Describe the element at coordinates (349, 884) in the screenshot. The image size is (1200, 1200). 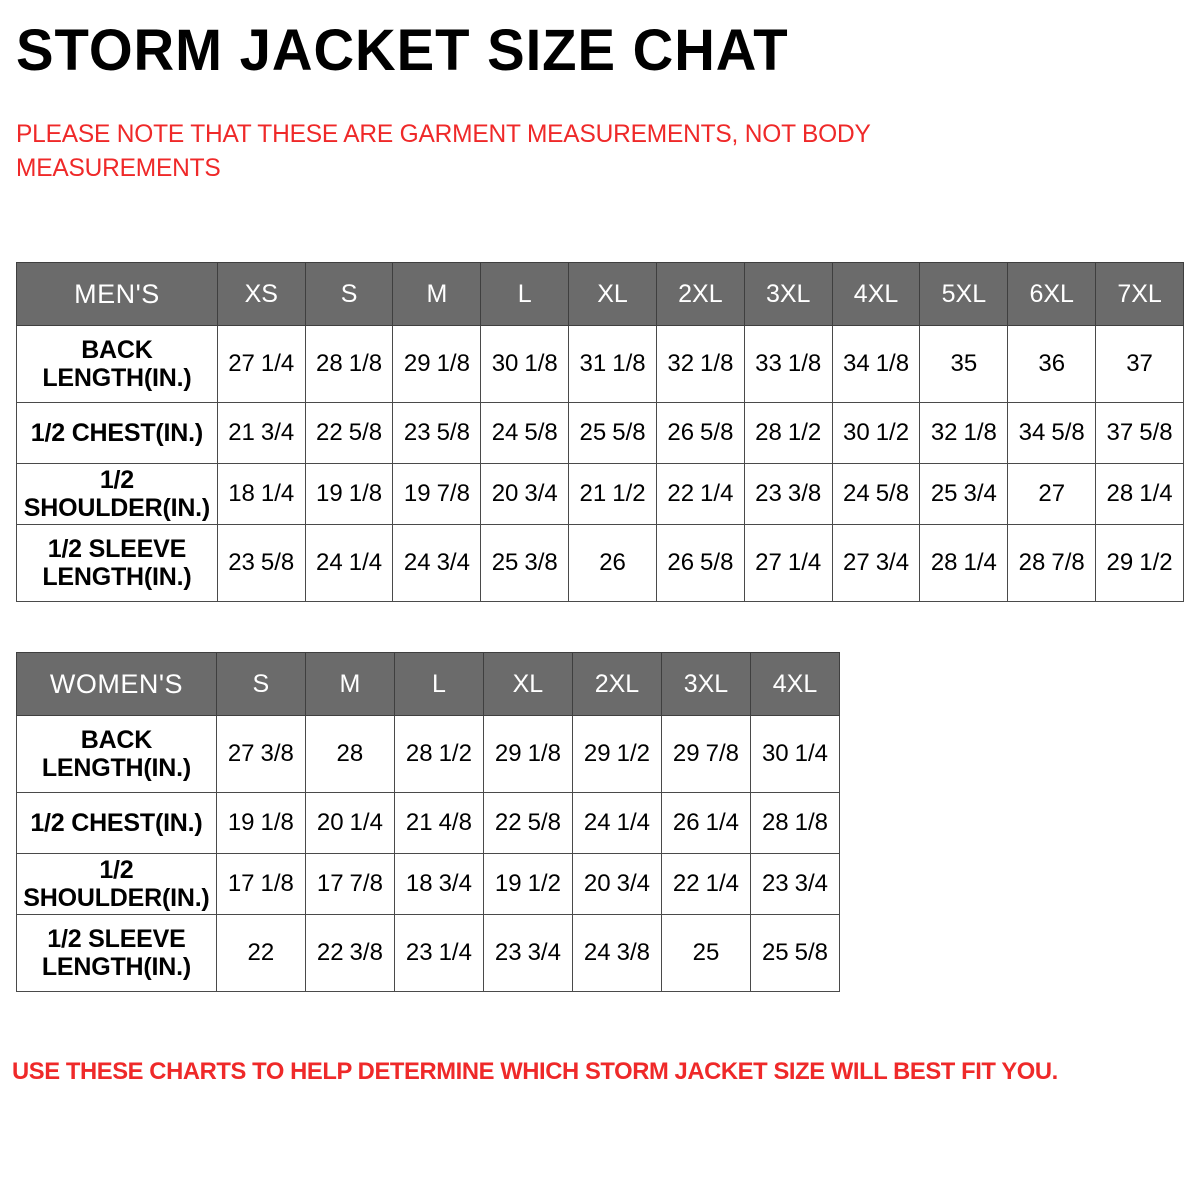
I see `measurement-cell: 17 7/8` at that location.